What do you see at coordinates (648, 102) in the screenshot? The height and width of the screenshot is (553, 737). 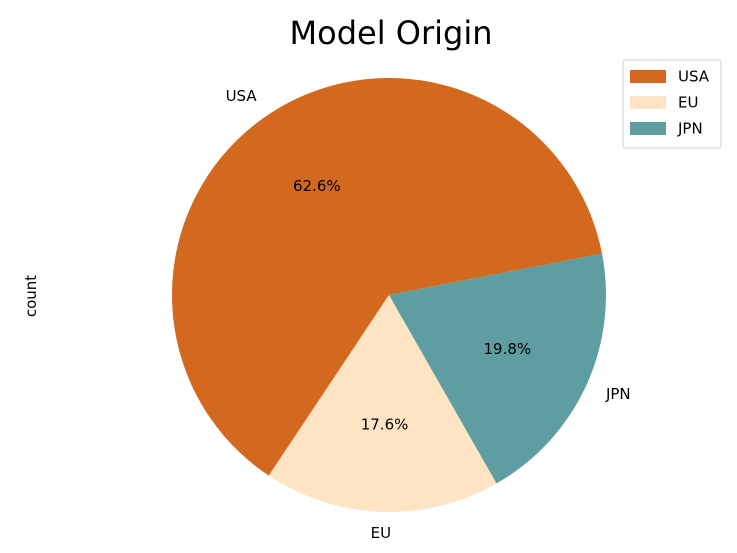 I see `legend-swatch-eu` at bounding box center [648, 102].